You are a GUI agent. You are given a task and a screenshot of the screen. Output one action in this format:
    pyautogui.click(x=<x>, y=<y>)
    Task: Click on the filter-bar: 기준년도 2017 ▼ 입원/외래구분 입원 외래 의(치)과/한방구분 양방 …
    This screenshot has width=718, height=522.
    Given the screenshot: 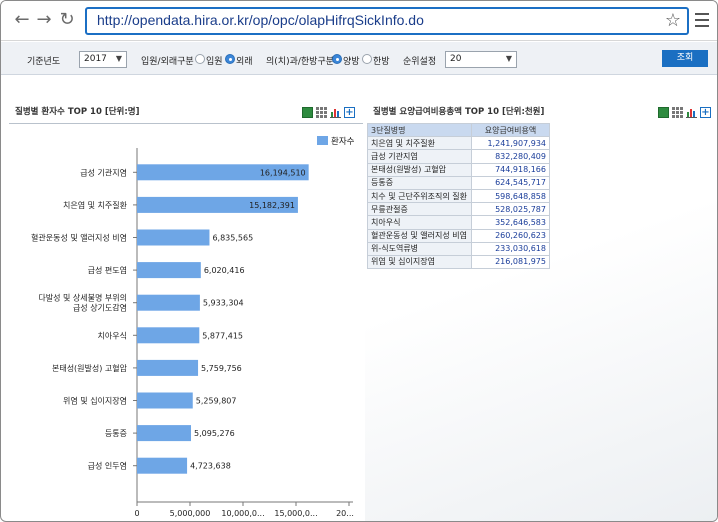 What is the action you would take?
    pyautogui.click(x=359, y=58)
    